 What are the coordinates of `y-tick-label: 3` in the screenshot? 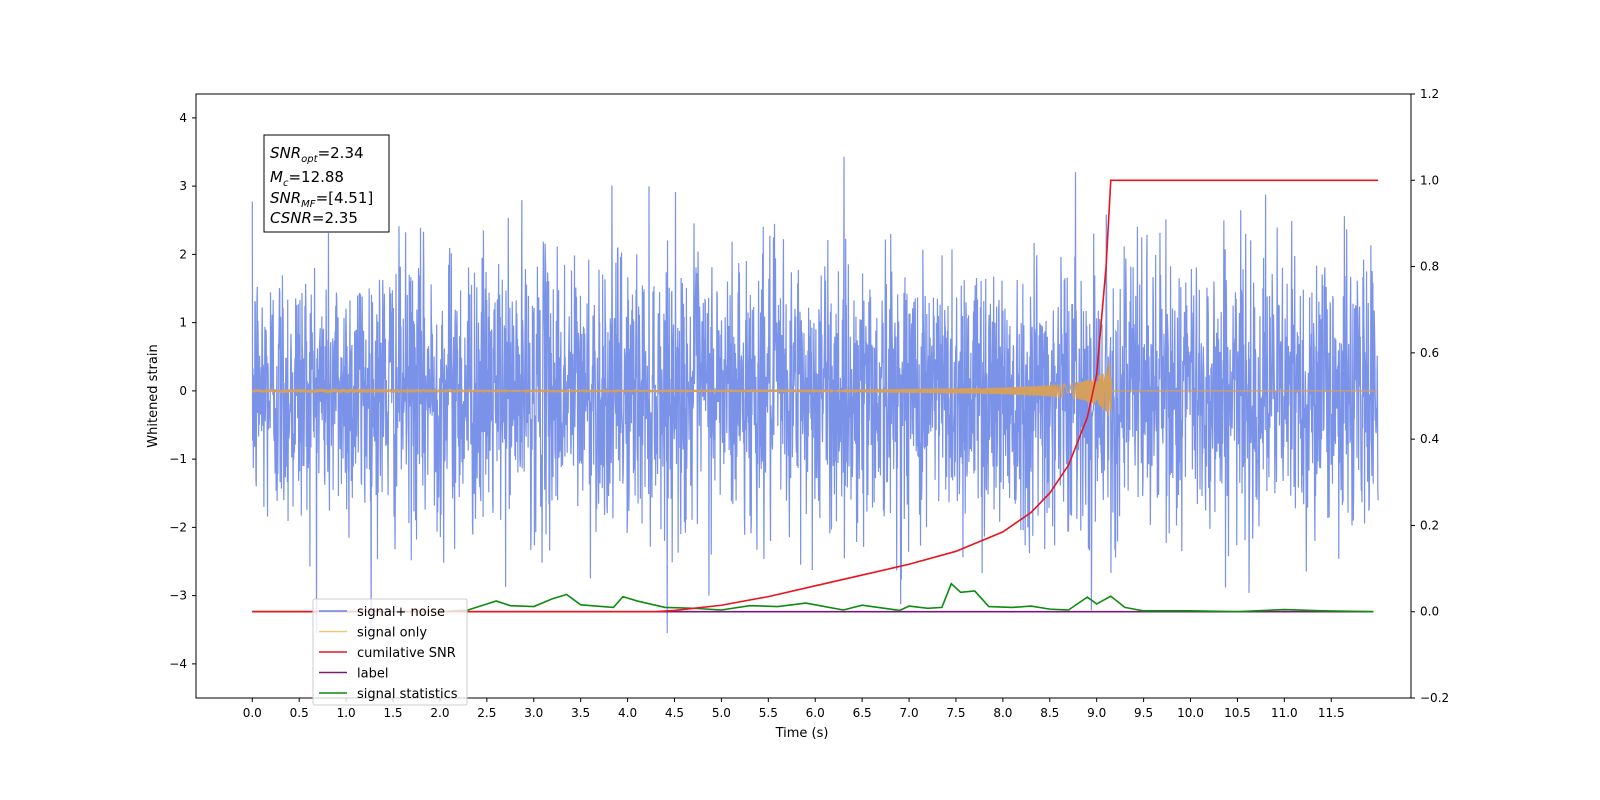 It's located at (183, 186).